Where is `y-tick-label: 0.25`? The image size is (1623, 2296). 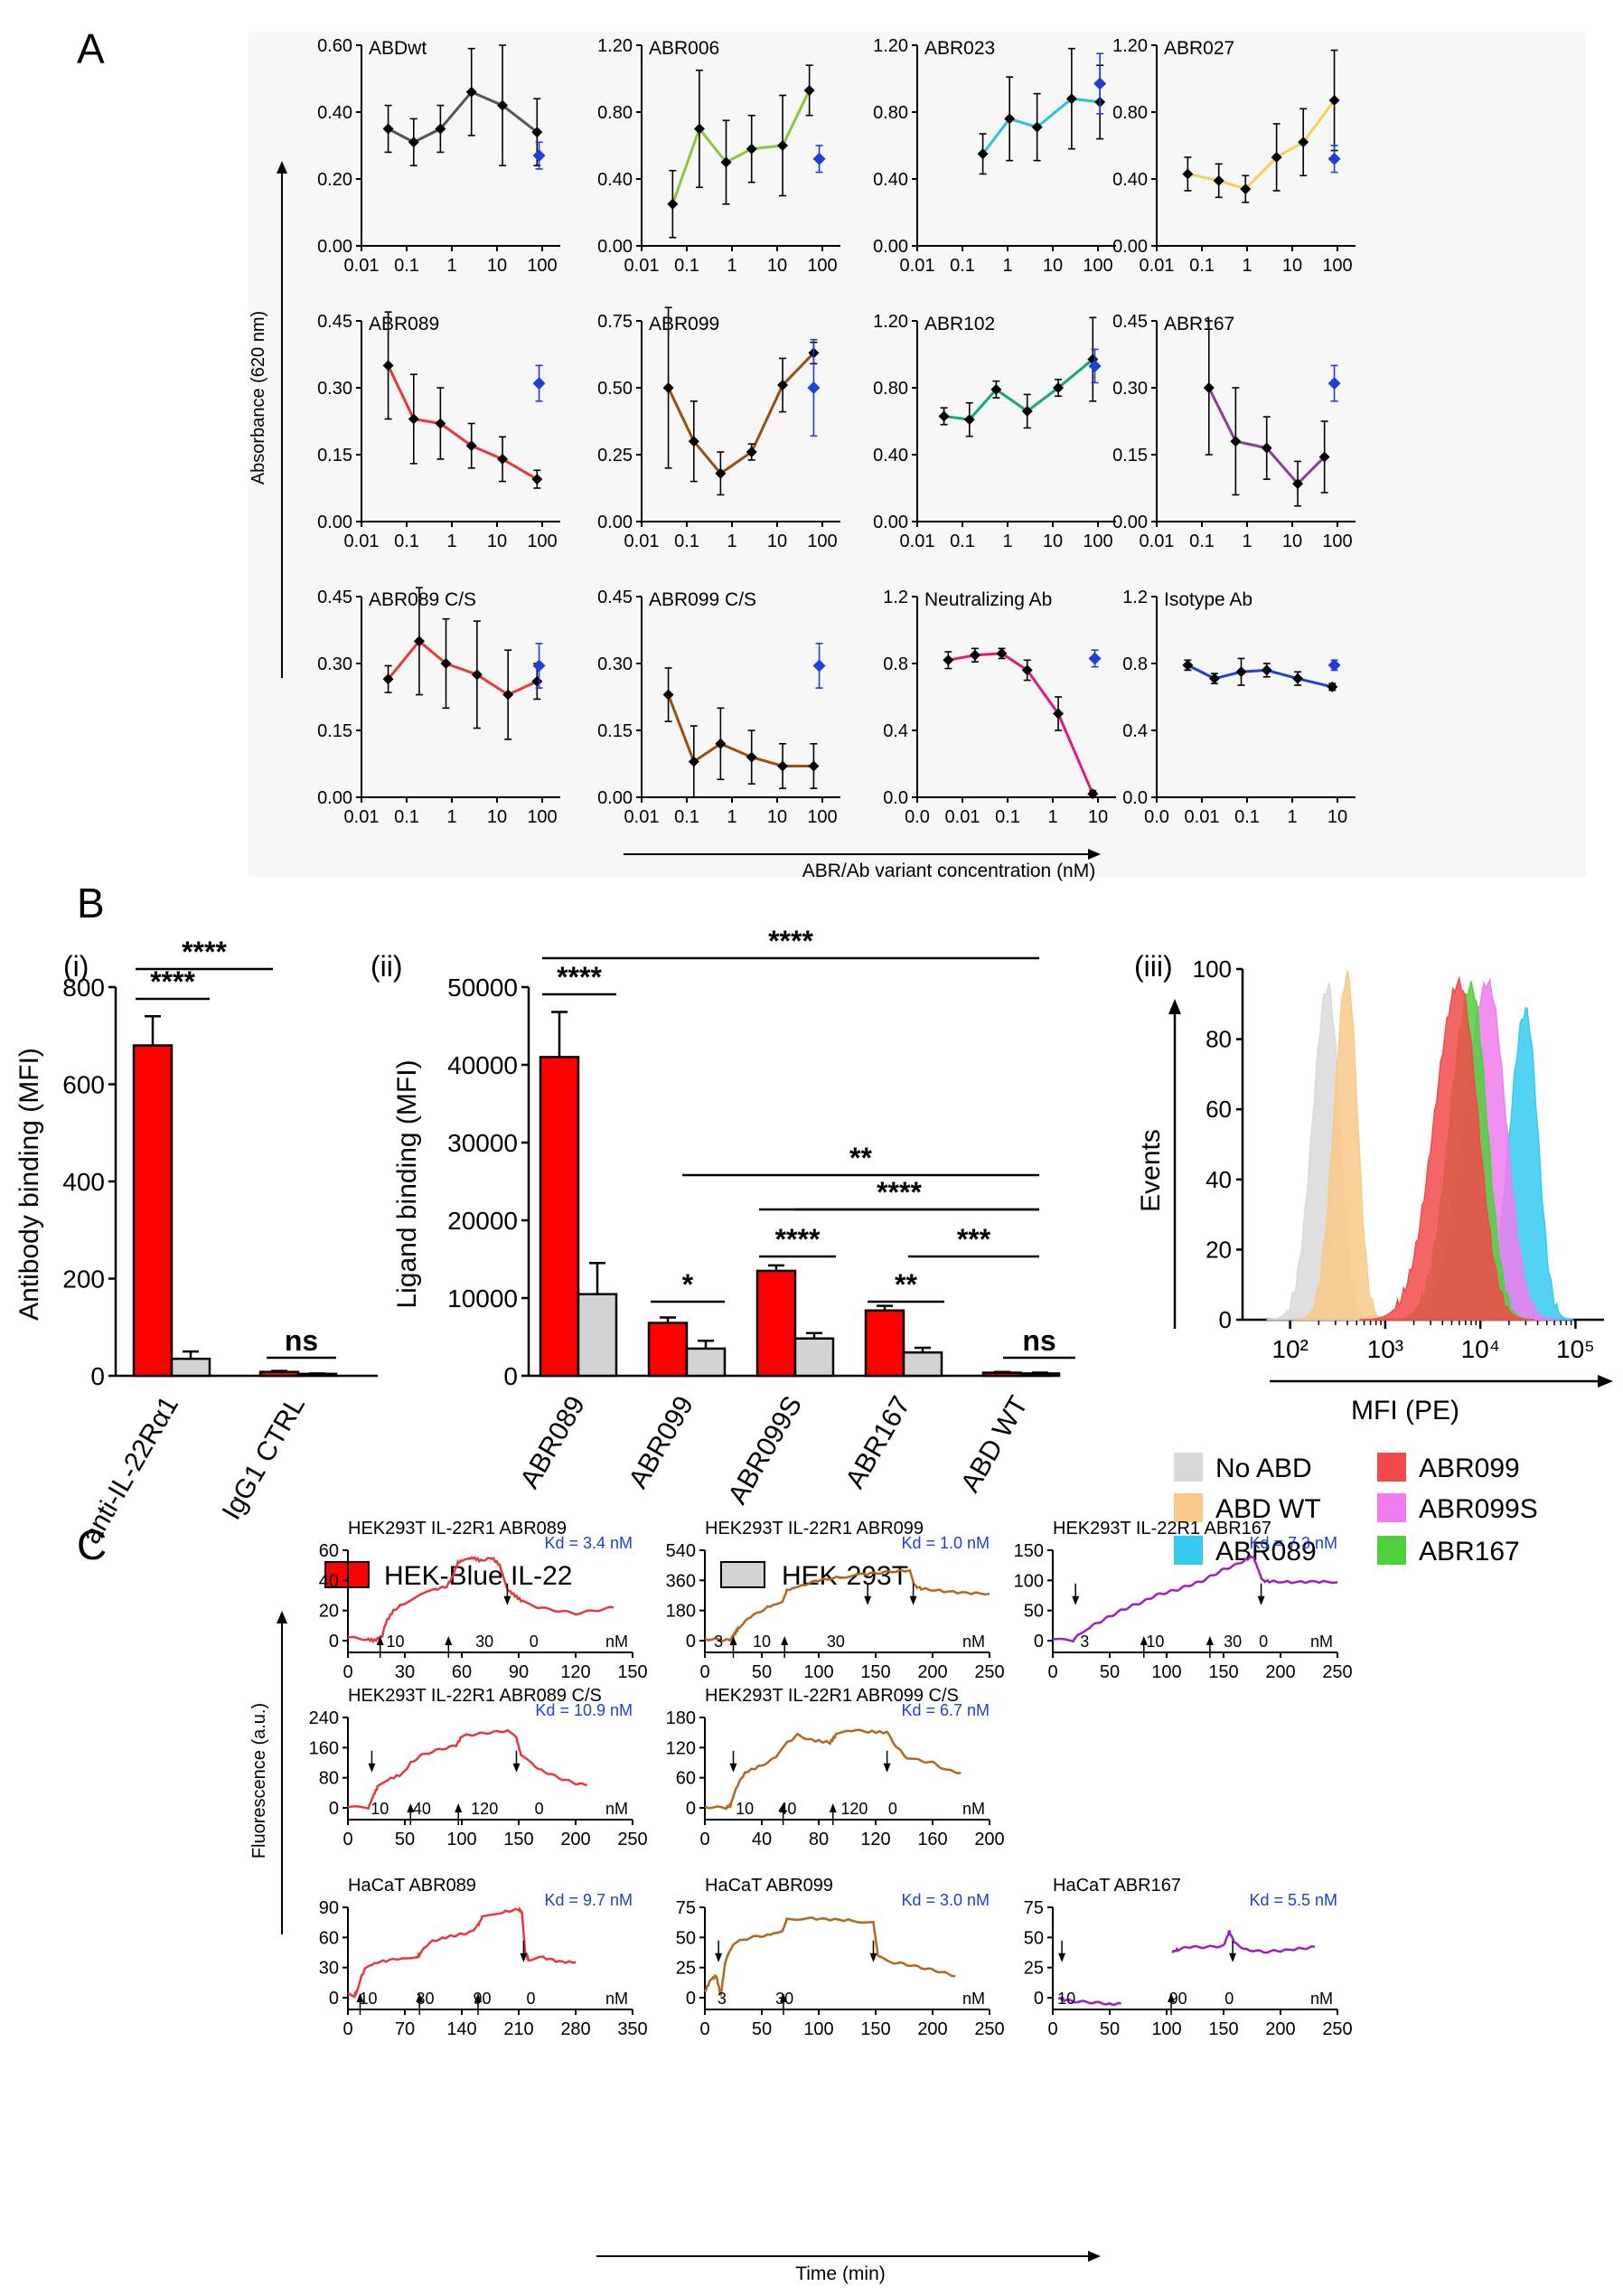
y-tick-label: 0.25 is located at coordinates (615, 456).